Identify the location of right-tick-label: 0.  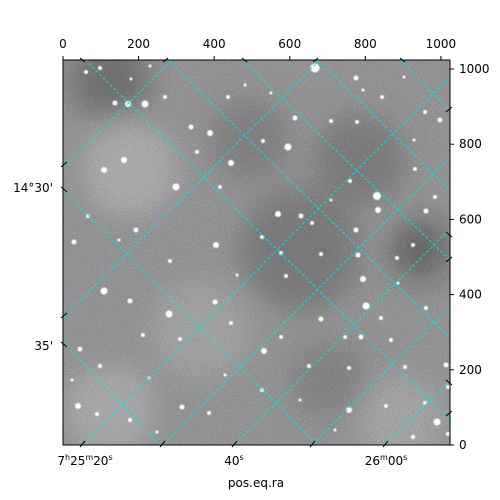
(463, 445).